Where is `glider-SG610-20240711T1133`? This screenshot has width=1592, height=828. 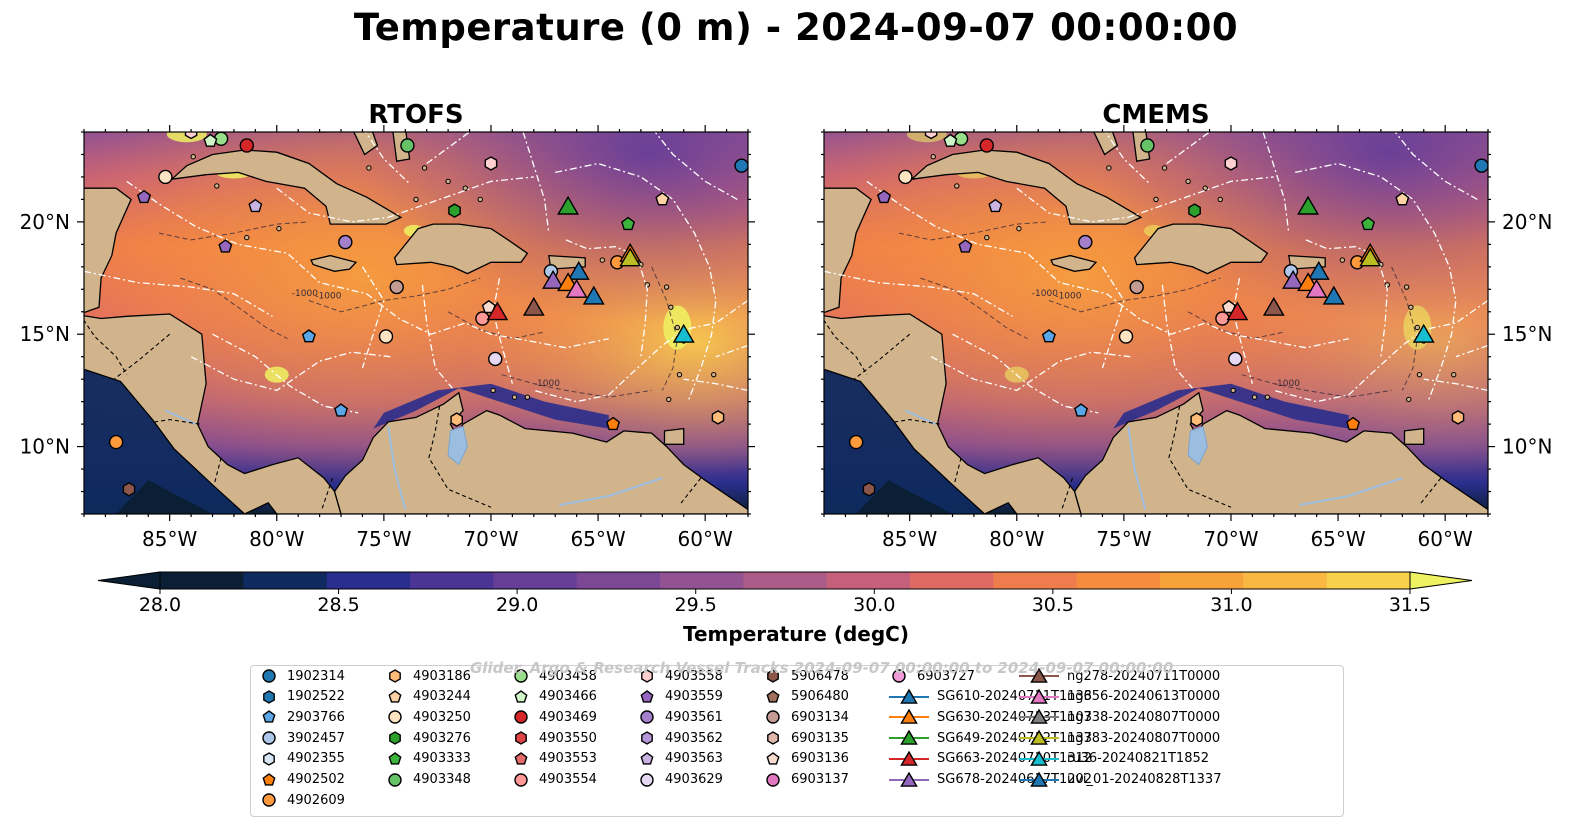
glider-SG610-20240711T1133 is located at coordinates (1333, 295).